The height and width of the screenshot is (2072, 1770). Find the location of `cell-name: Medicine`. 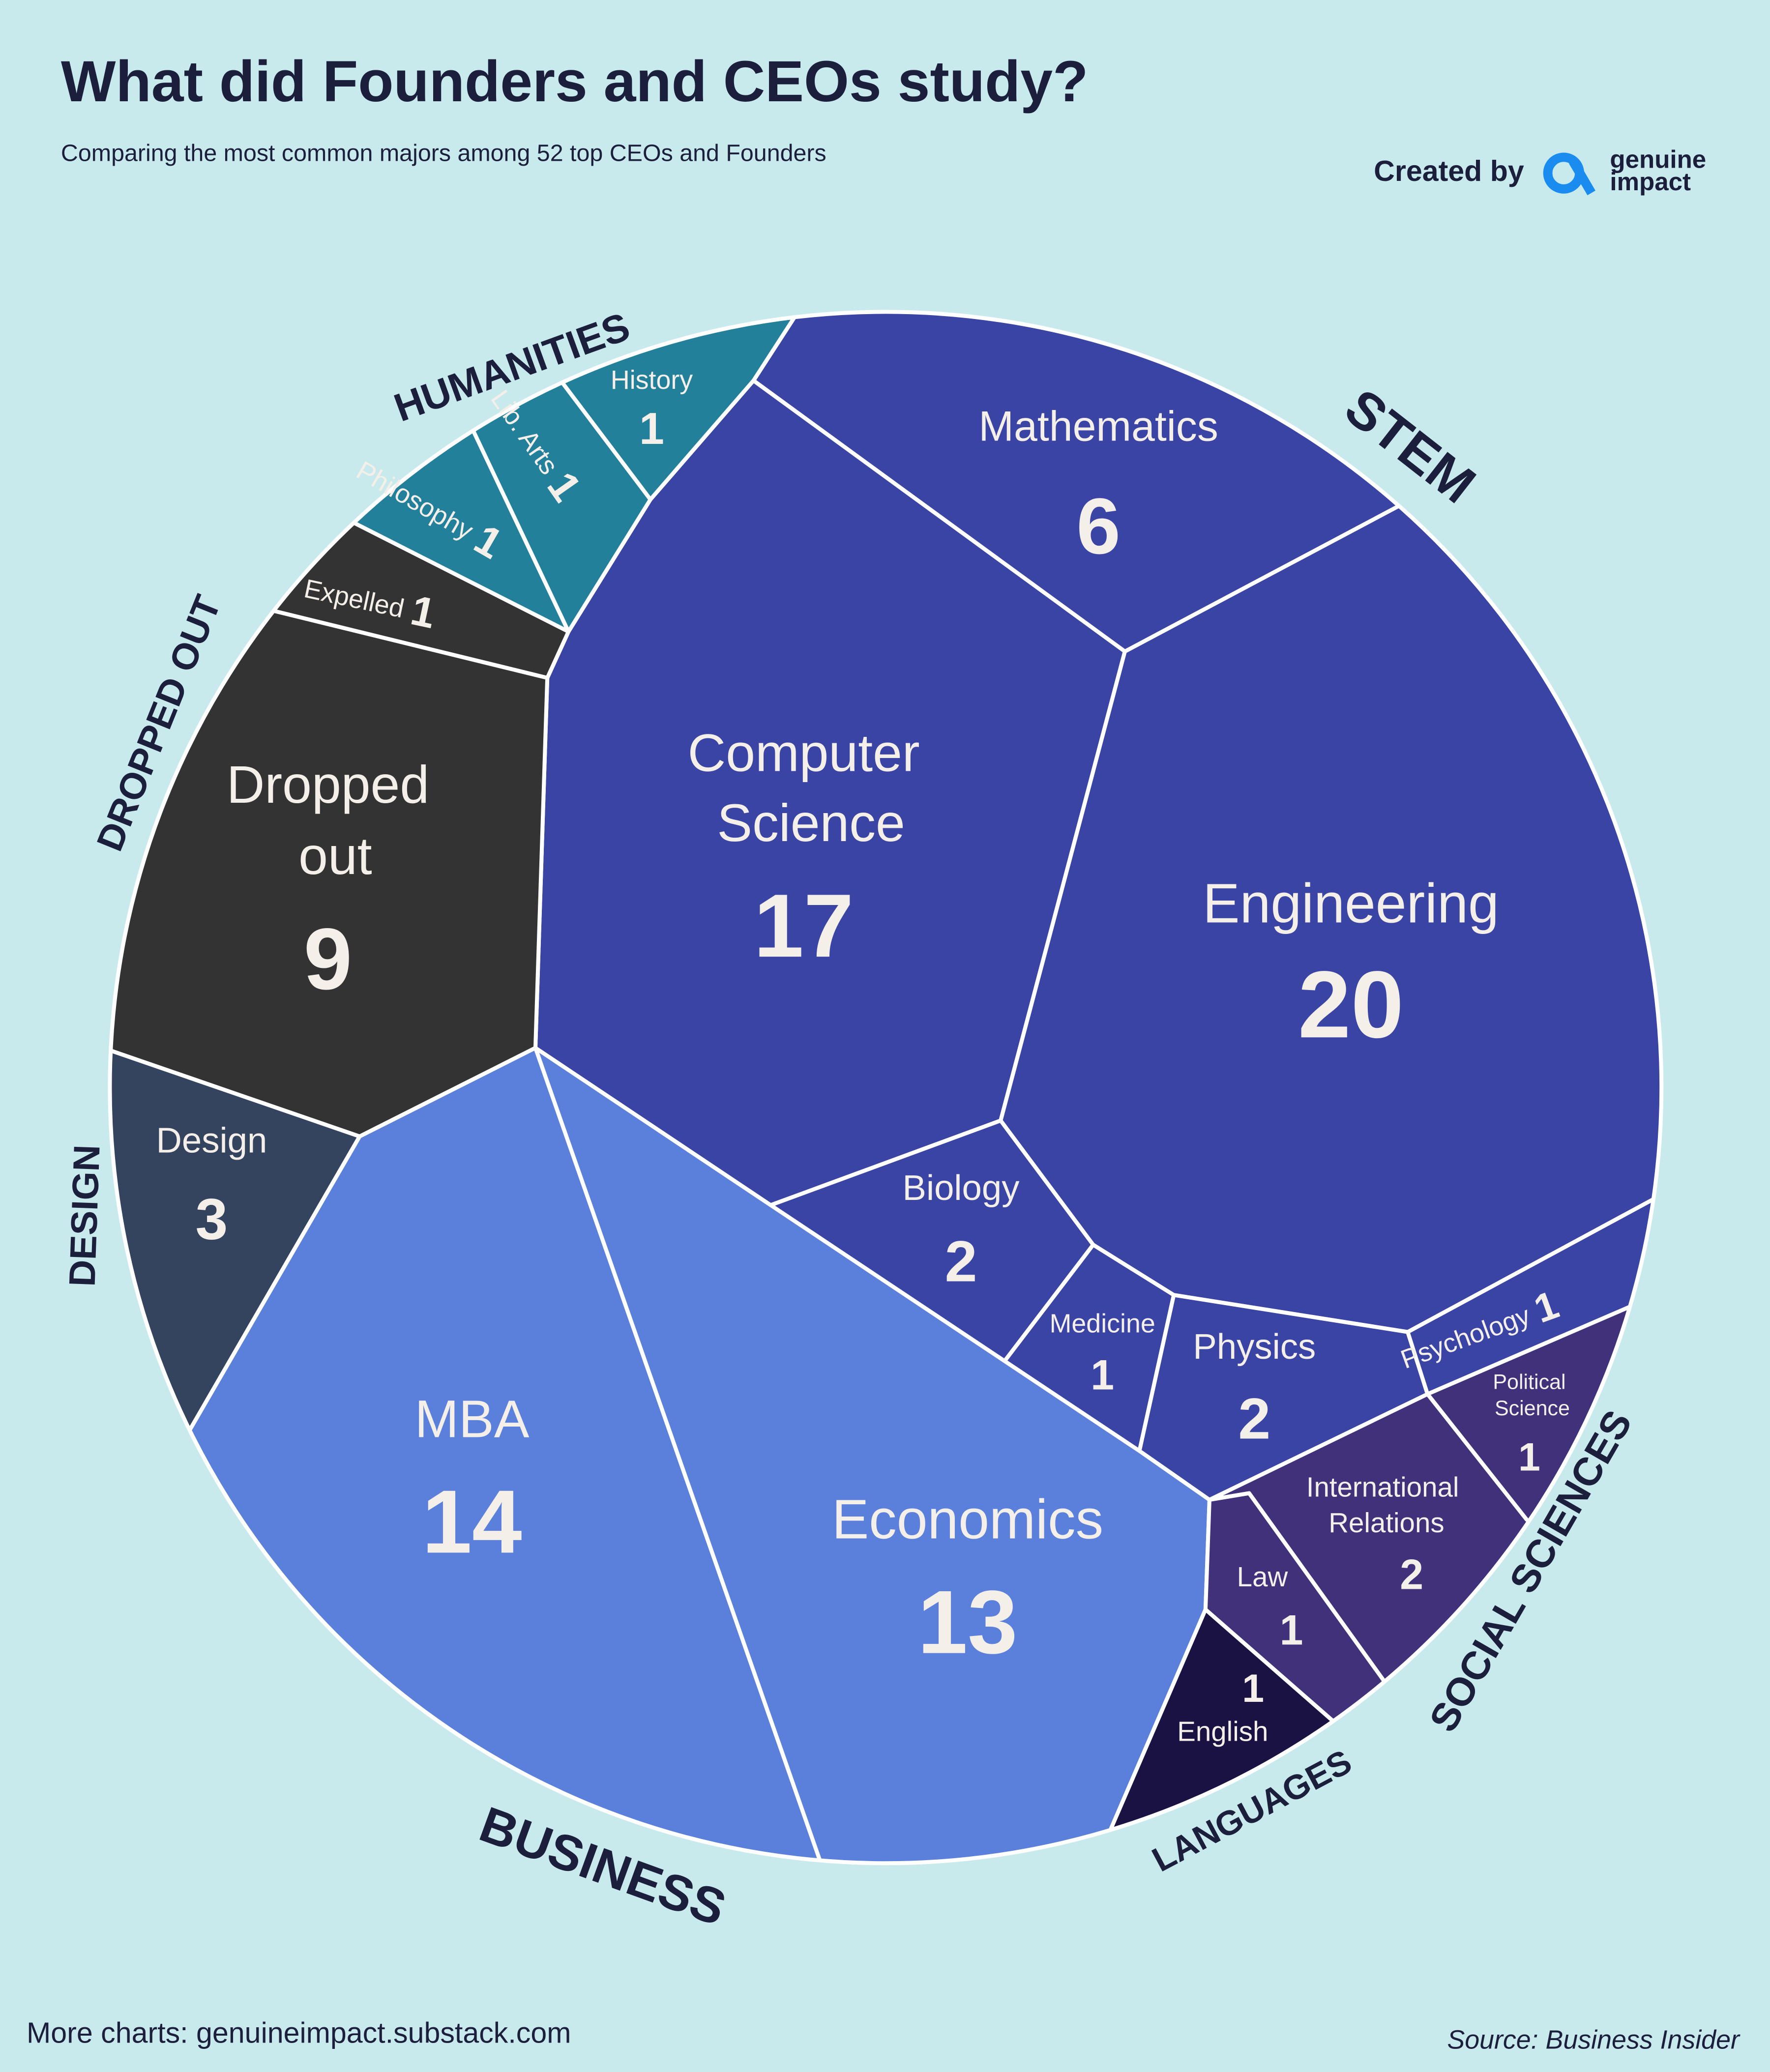

cell-name: Medicine is located at coordinates (1102, 1323).